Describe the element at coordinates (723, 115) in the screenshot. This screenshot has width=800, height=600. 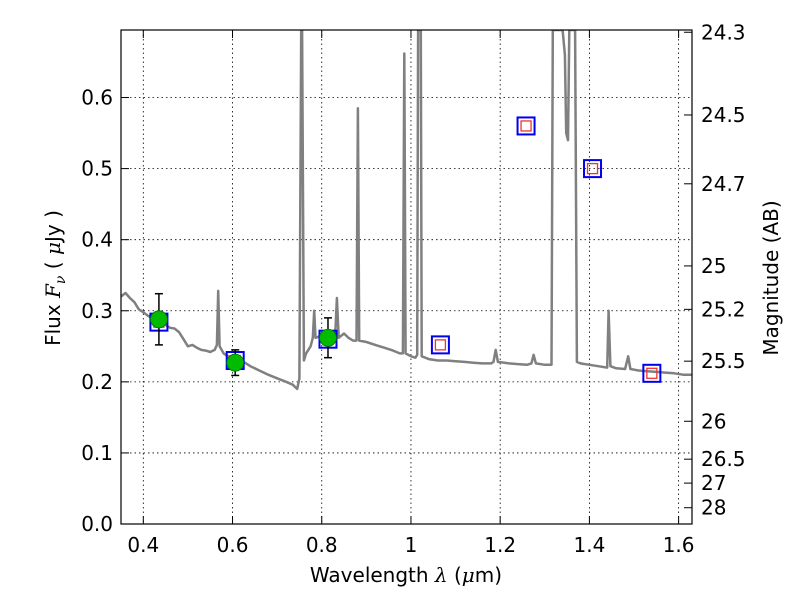
I see `y2-tick-label: 24.5` at that location.